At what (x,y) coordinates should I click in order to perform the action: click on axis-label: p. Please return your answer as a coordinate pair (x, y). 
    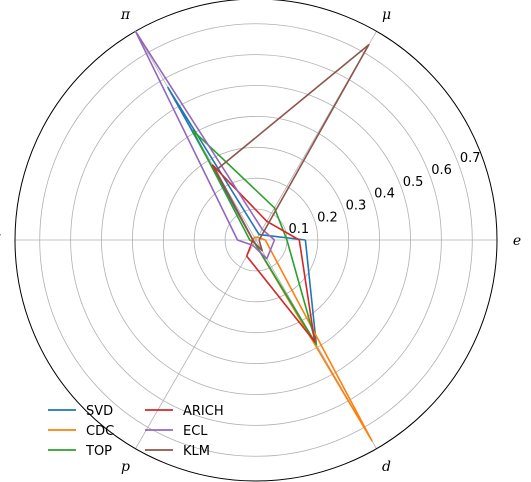
    Looking at the image, I should click on (125, 467).